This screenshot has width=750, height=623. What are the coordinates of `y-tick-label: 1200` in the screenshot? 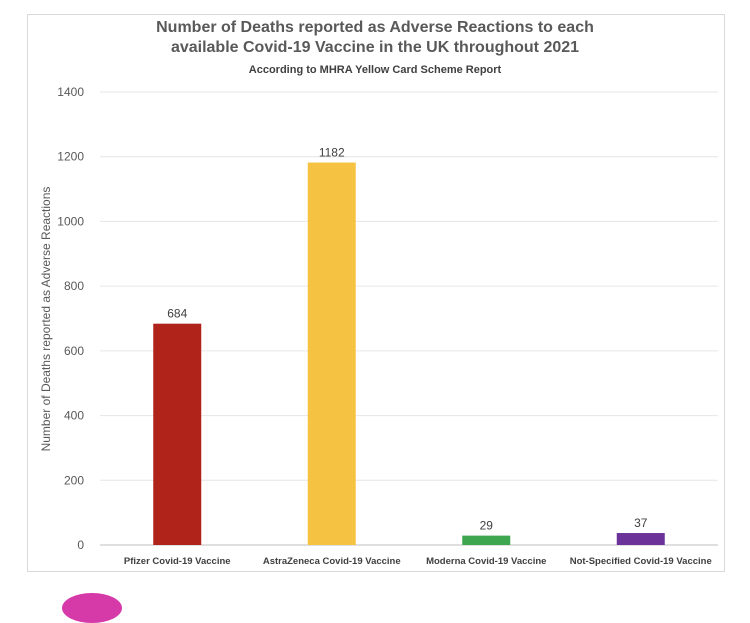 It's located at (70, 157).